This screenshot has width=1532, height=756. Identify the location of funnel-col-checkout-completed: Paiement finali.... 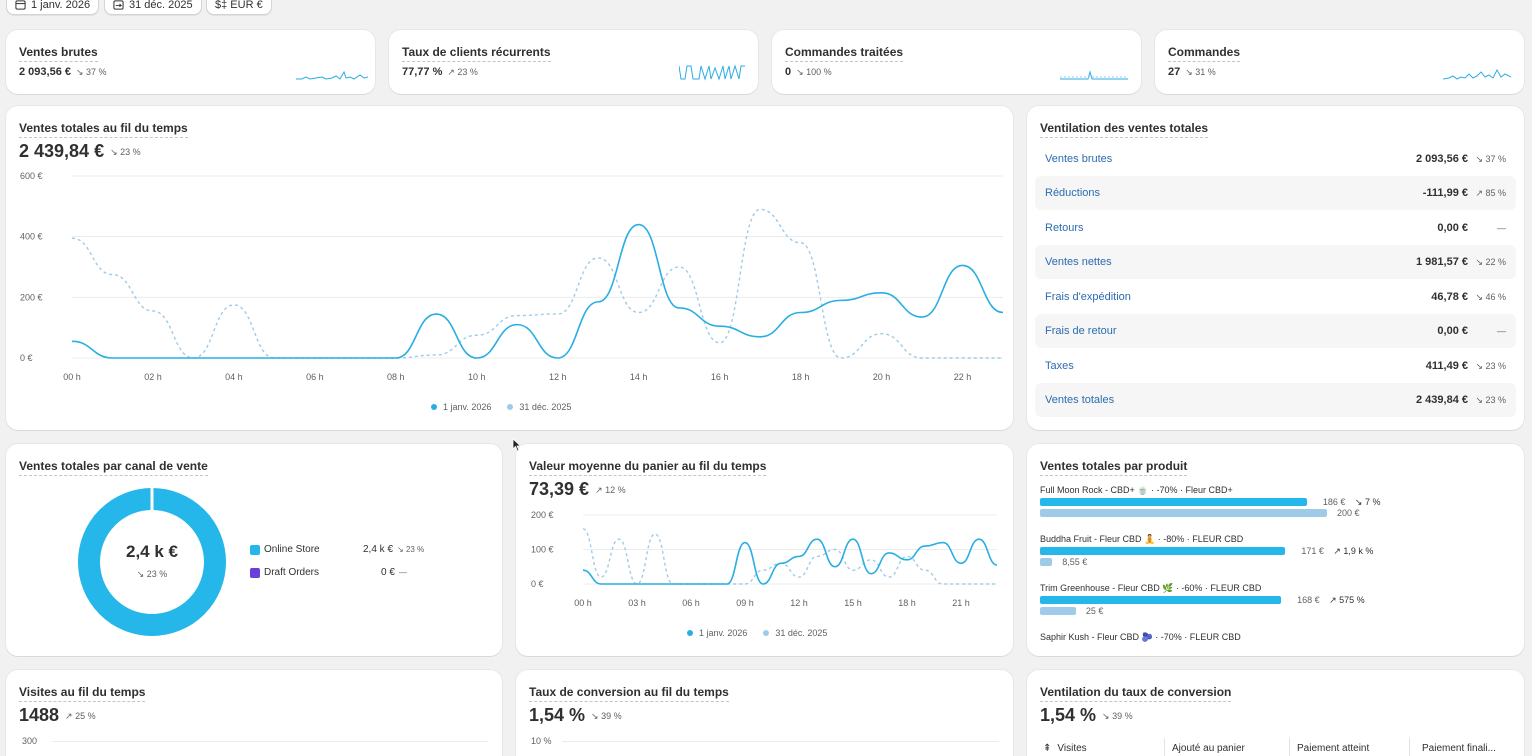
(1459, 748).